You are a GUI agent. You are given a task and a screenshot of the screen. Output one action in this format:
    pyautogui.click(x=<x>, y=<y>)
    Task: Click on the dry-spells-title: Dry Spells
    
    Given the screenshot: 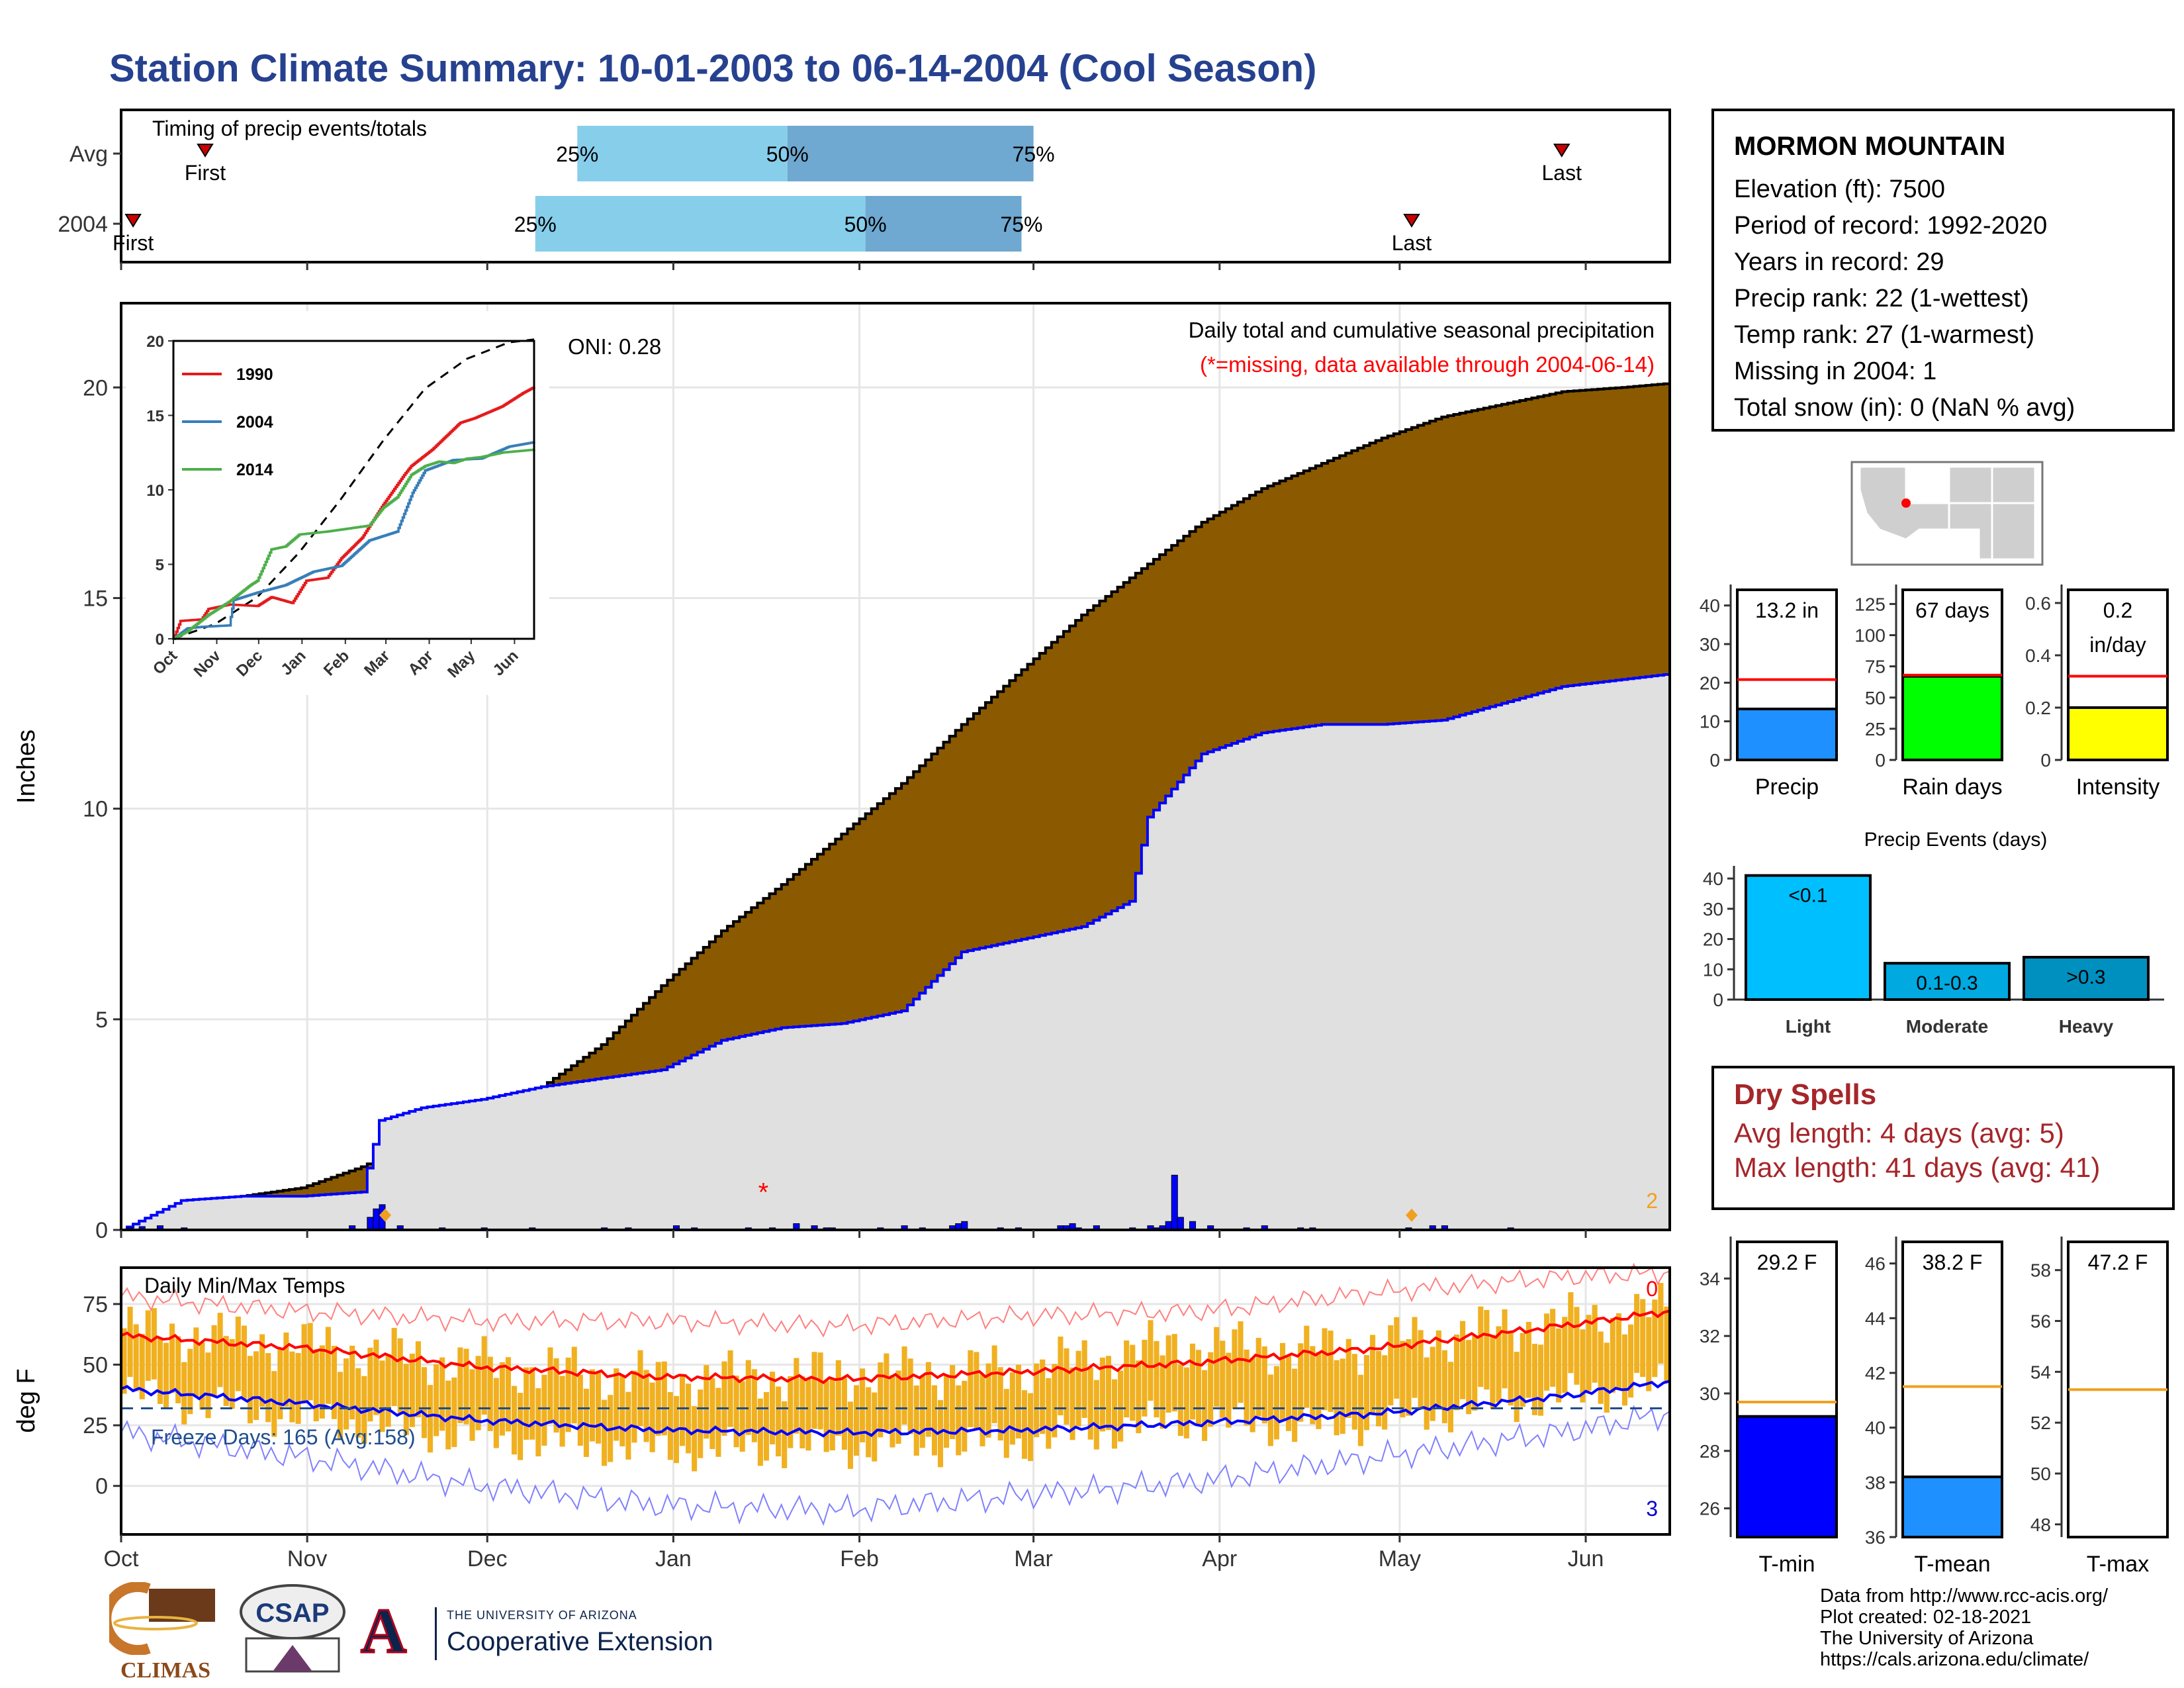 What is the action you would take?
    pyautogui.click(x=1806, y=1094)
    